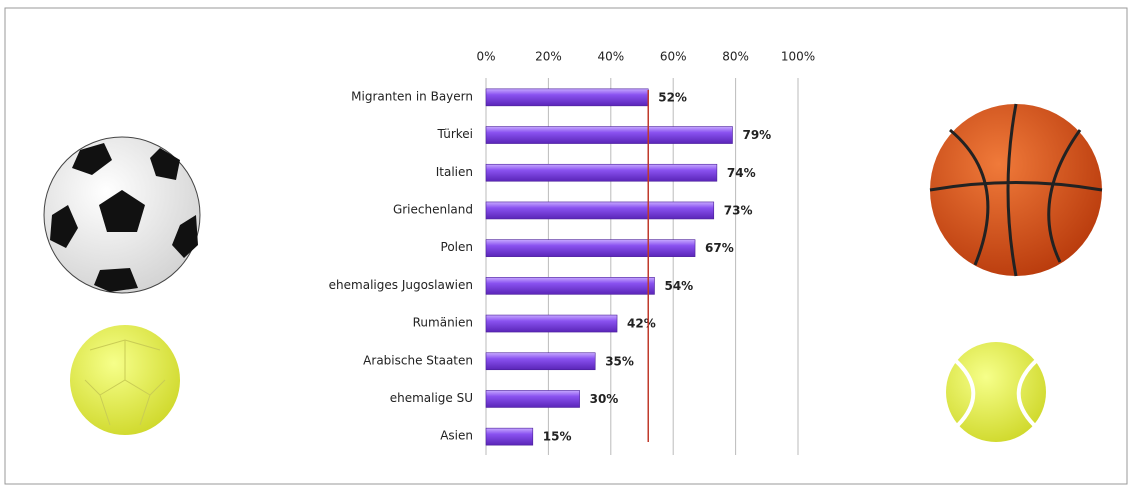 The image size is (1131, 486). I want to click on value-label: 42%, so click(641, 324).